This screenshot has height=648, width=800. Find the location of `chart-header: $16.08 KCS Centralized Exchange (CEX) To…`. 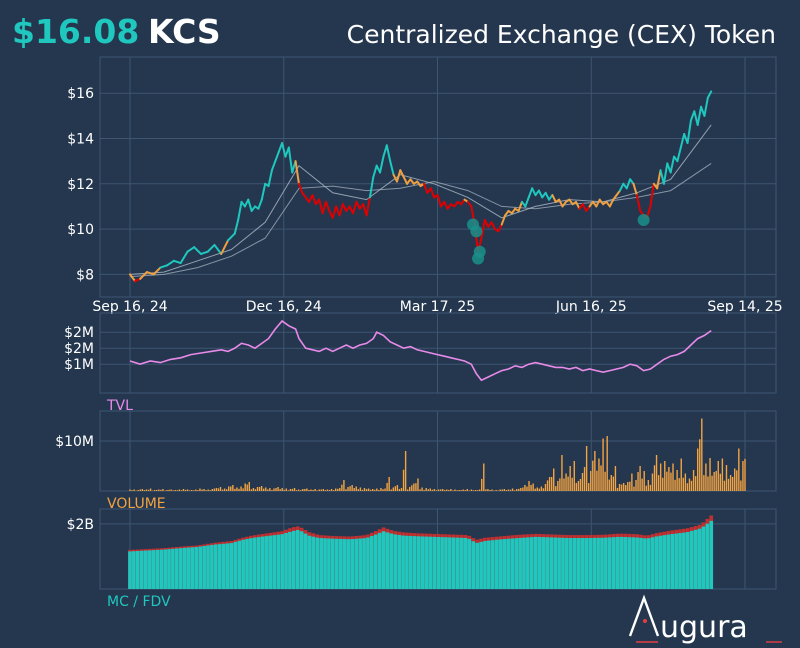

chart-header: $16.08 KCS Centralized Exchange (CEX) To… is located at coordinates (400, 28).